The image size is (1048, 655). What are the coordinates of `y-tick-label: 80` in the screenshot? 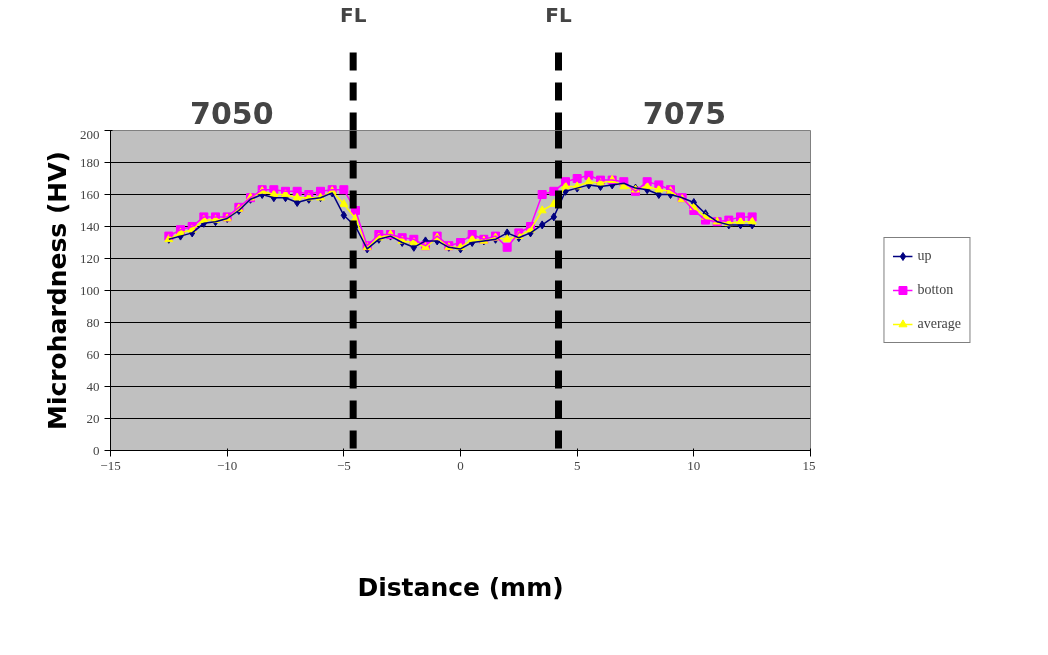 It's located at (93, 322).